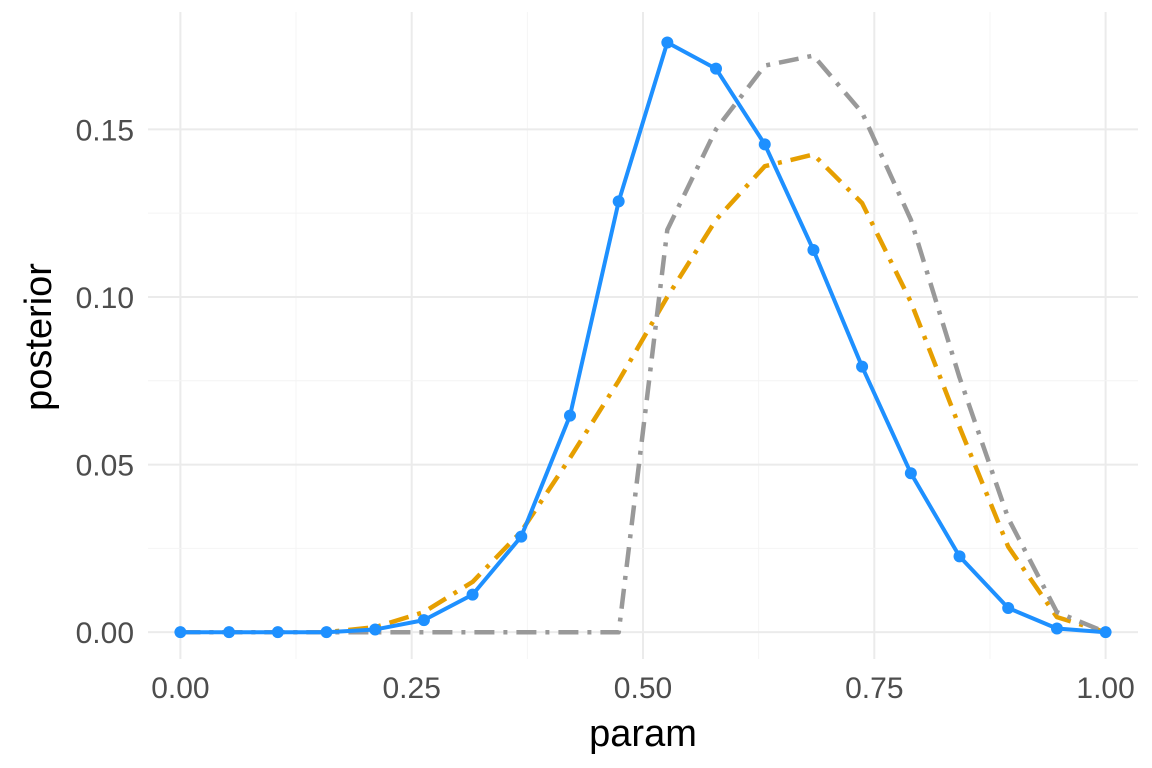  Describe the element at coordinates (39, 337) in the screenshot. I see `y-axis-title: posterior` at that location.